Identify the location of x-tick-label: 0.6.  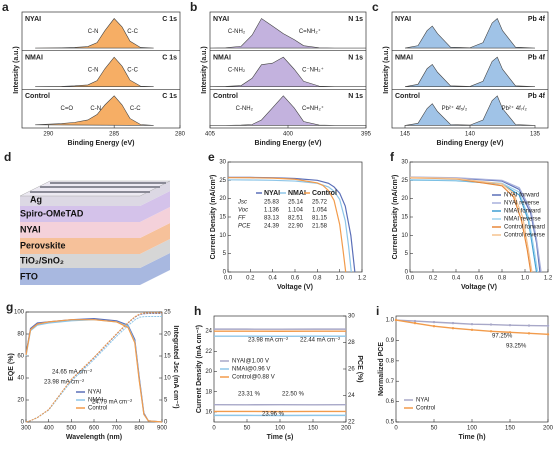
(295, 279).